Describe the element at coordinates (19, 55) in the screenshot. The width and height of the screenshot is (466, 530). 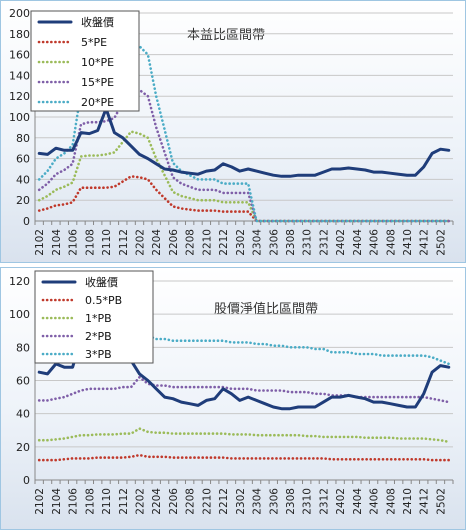
I see `y-tick-label: 160` at that location.